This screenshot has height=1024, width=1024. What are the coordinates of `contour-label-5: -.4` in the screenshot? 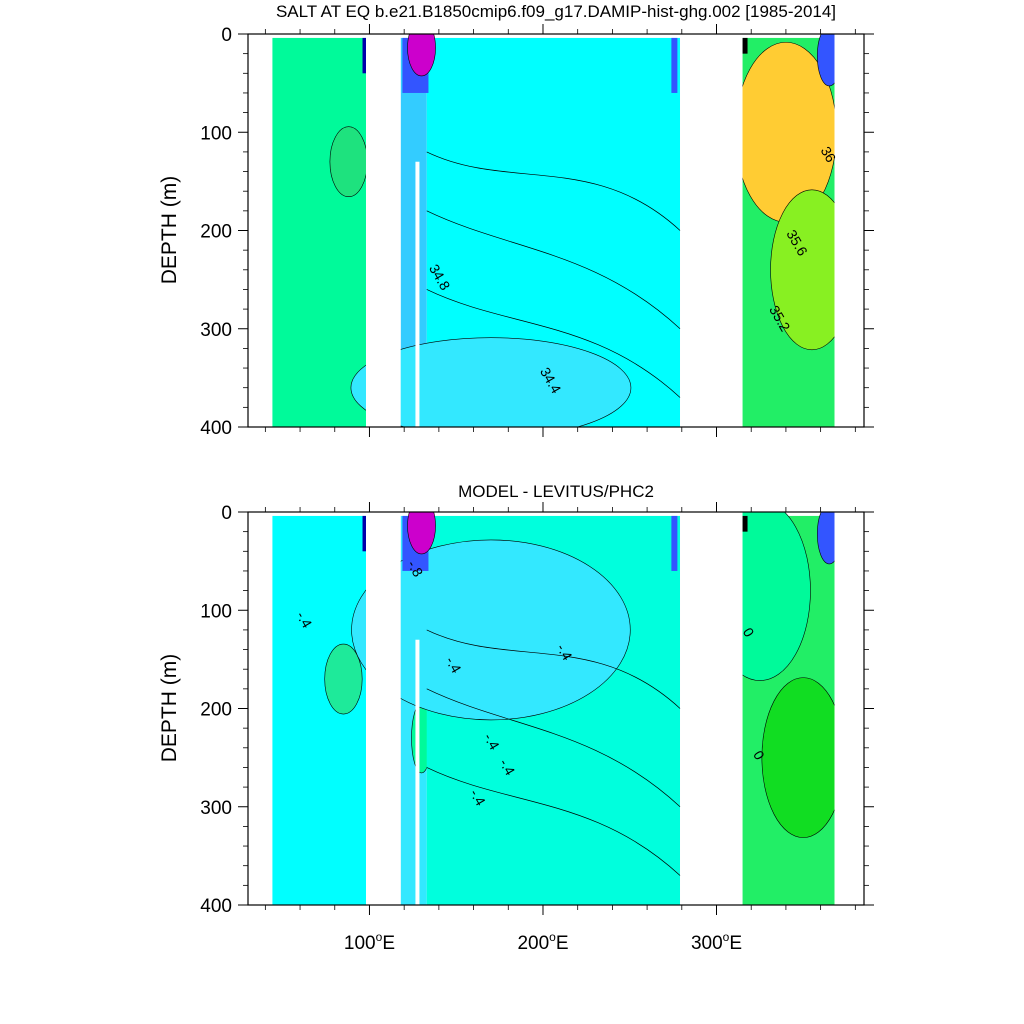 It's located at (507, 767).